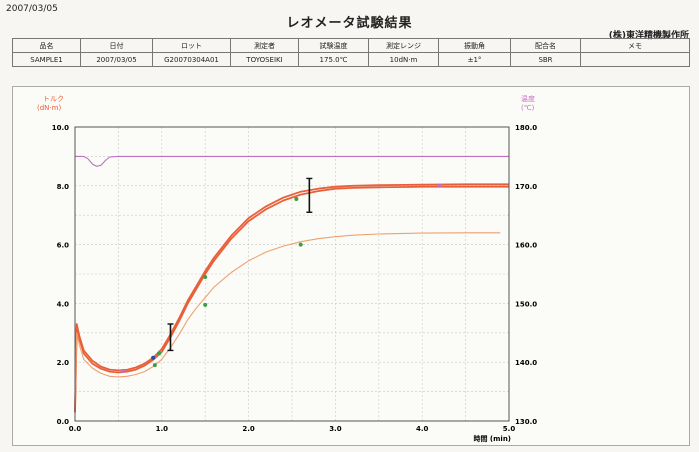  What do you see at coordinates (635, 45) in the screenshot?
I see `header-cell: メモ` at bounding box center [635, 45].